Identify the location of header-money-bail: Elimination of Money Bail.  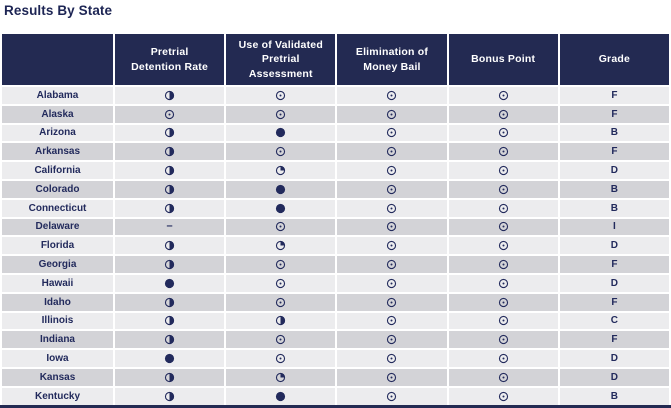
(392, 59).